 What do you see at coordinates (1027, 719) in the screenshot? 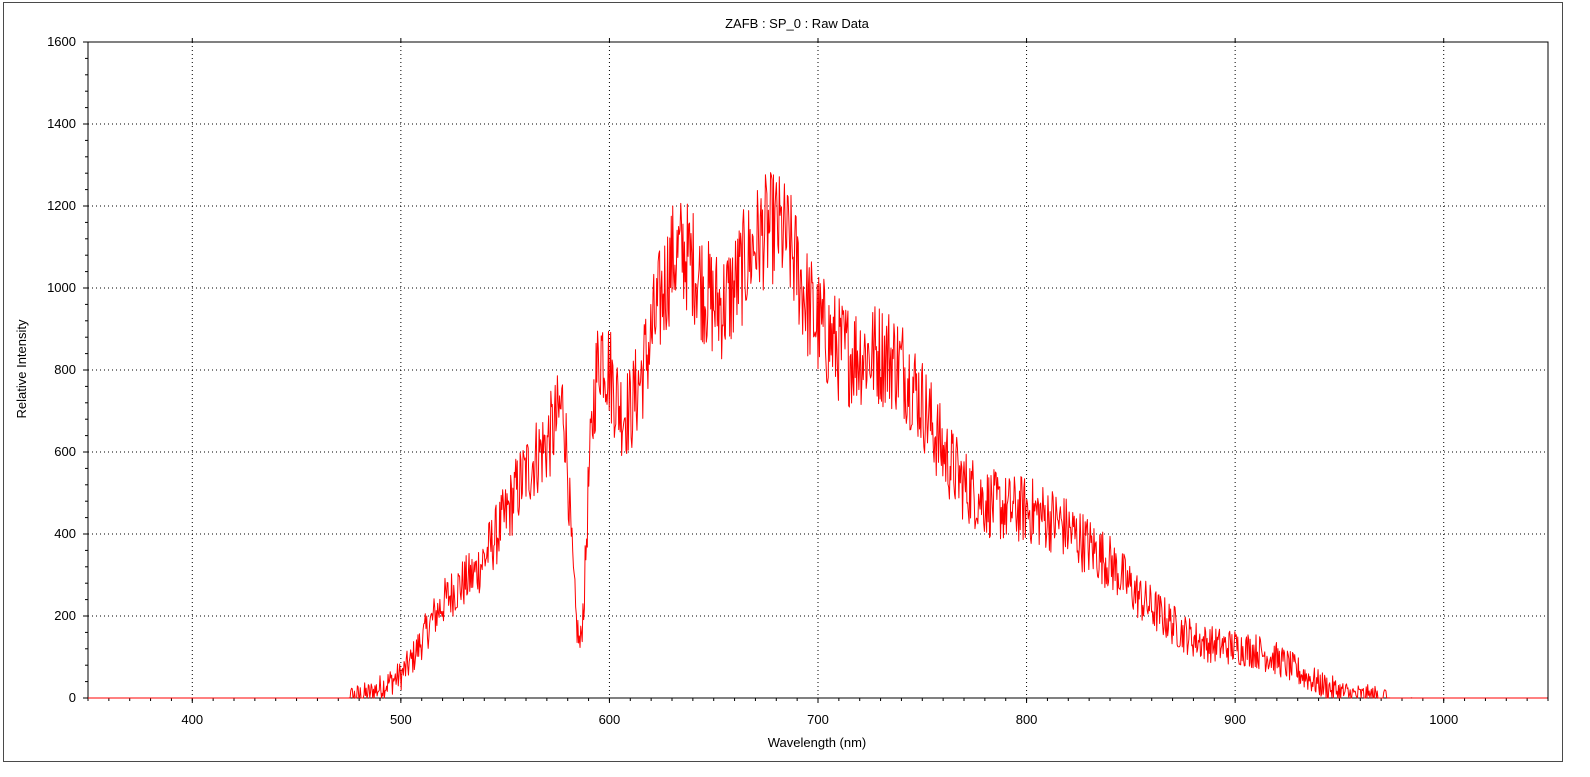
I see `x-tick-label-800: 800` at bounding box center [1027, 719].